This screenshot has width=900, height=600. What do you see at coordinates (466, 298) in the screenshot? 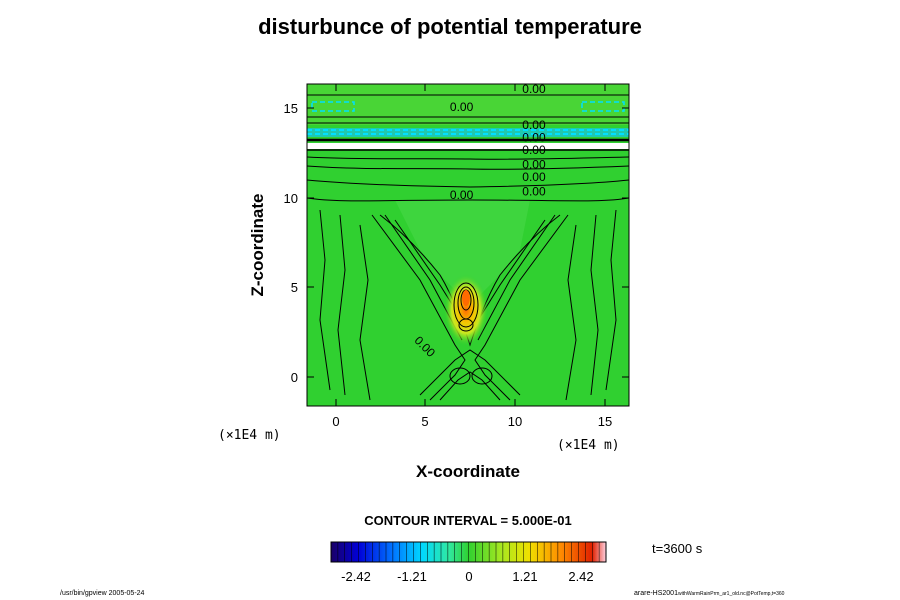
I see `peak-core` at bounding box center [466, 298].